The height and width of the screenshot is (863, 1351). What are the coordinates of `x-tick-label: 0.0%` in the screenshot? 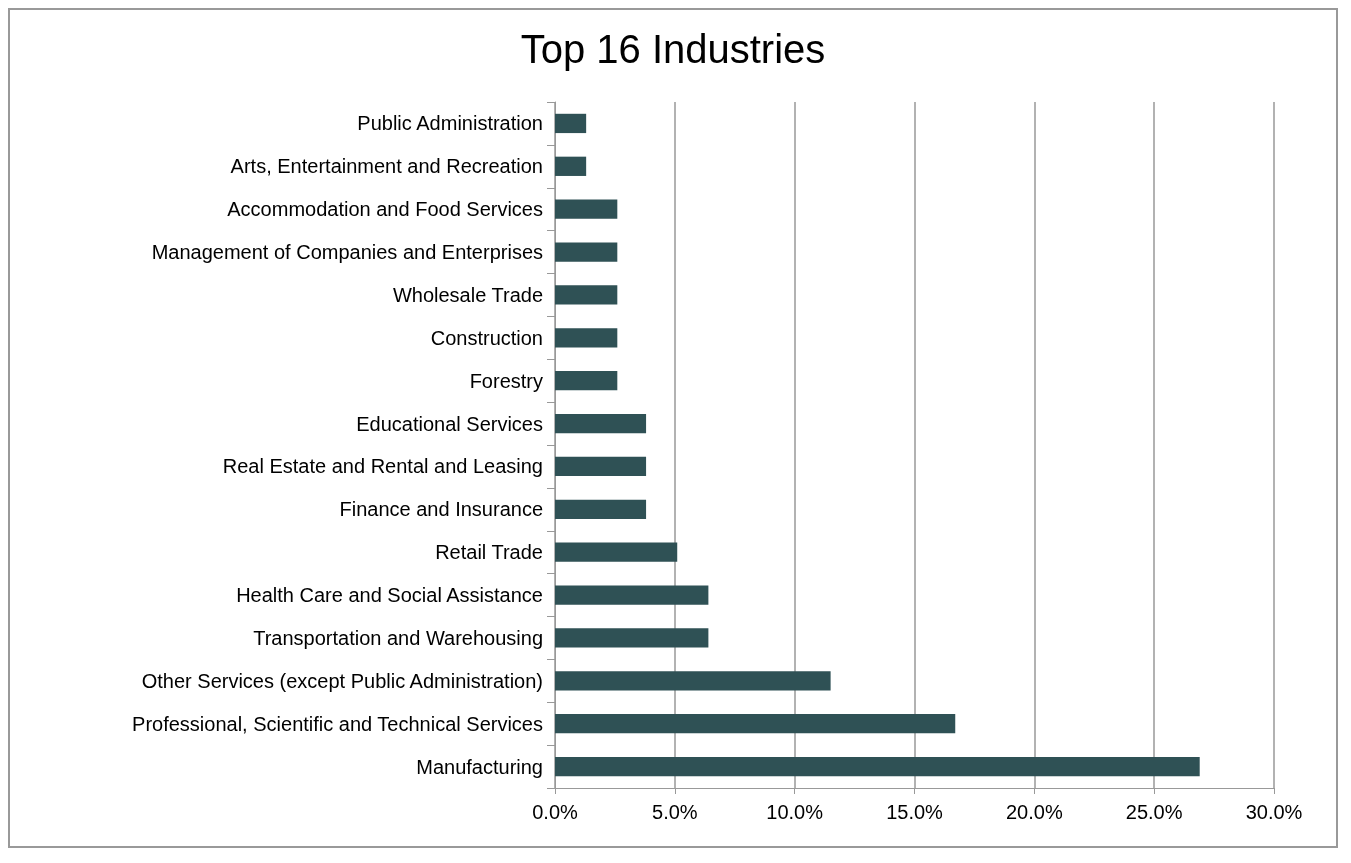 It's located at (555, 812).